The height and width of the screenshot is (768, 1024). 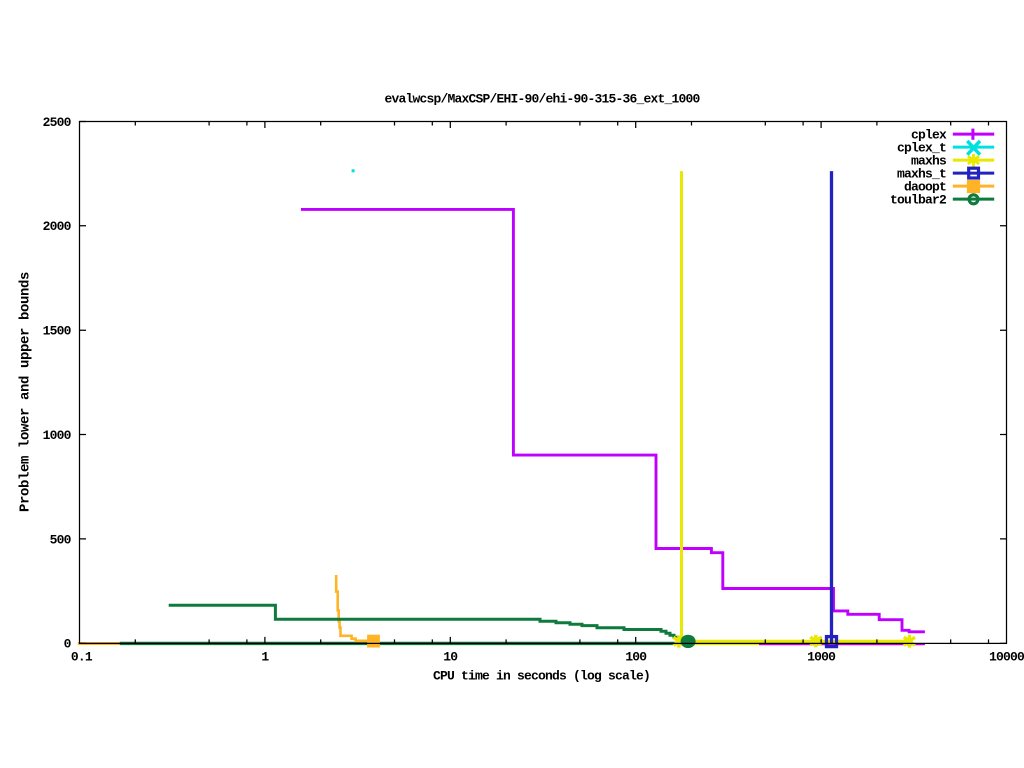 What do you see at coordinates (929, 135) in the screenshot?
I see `svg-text: cplex` at bounding box center [929, 135].